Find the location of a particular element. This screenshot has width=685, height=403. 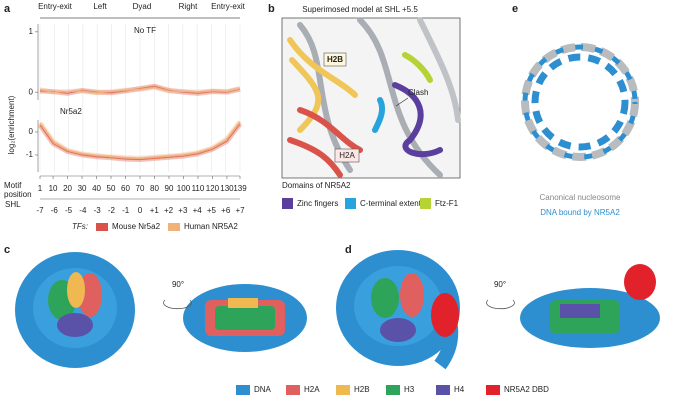

region-label: Right is located at coordinates (188, 6).